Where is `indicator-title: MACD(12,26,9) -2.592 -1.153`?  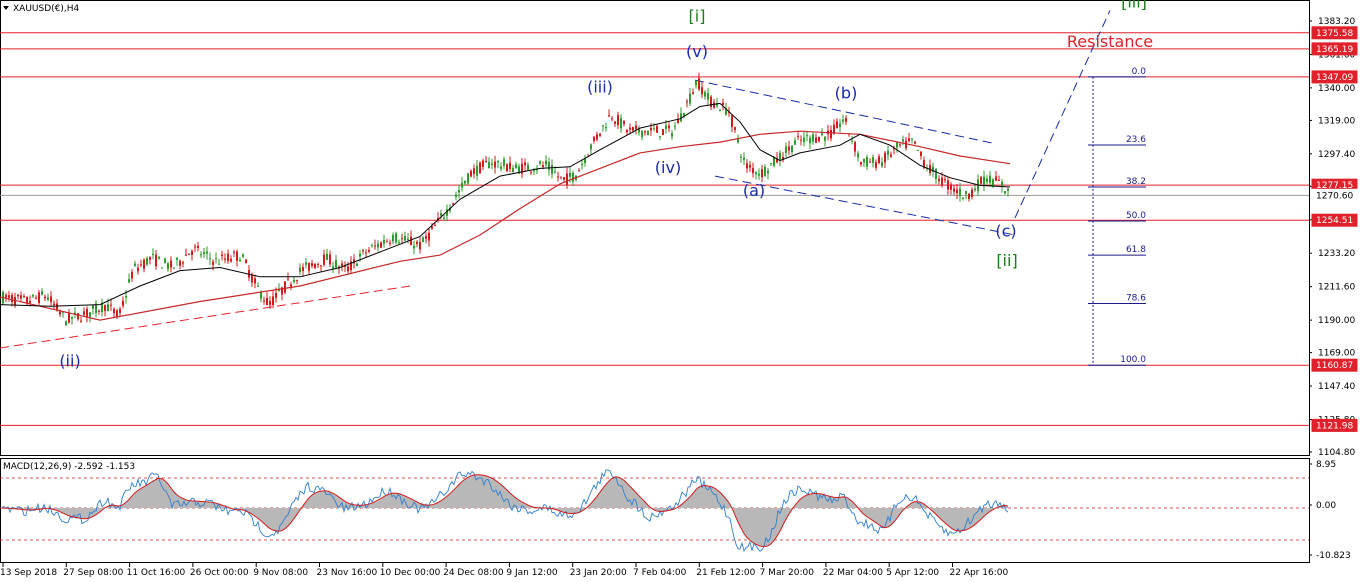
indicator-title: MACD(12,26,9) -2.592 -1.153 is located at coordinates (69, 467).